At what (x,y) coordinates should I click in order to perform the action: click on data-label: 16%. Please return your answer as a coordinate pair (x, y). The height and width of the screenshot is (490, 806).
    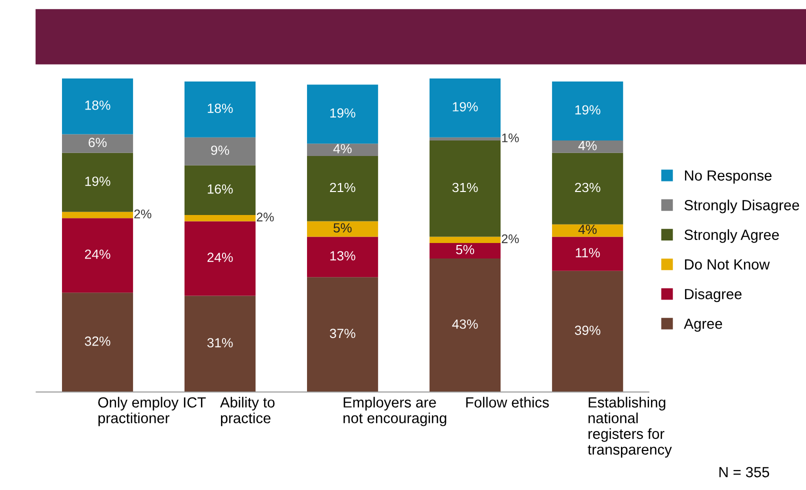
    Looking at the image, I should click on (220, 189).